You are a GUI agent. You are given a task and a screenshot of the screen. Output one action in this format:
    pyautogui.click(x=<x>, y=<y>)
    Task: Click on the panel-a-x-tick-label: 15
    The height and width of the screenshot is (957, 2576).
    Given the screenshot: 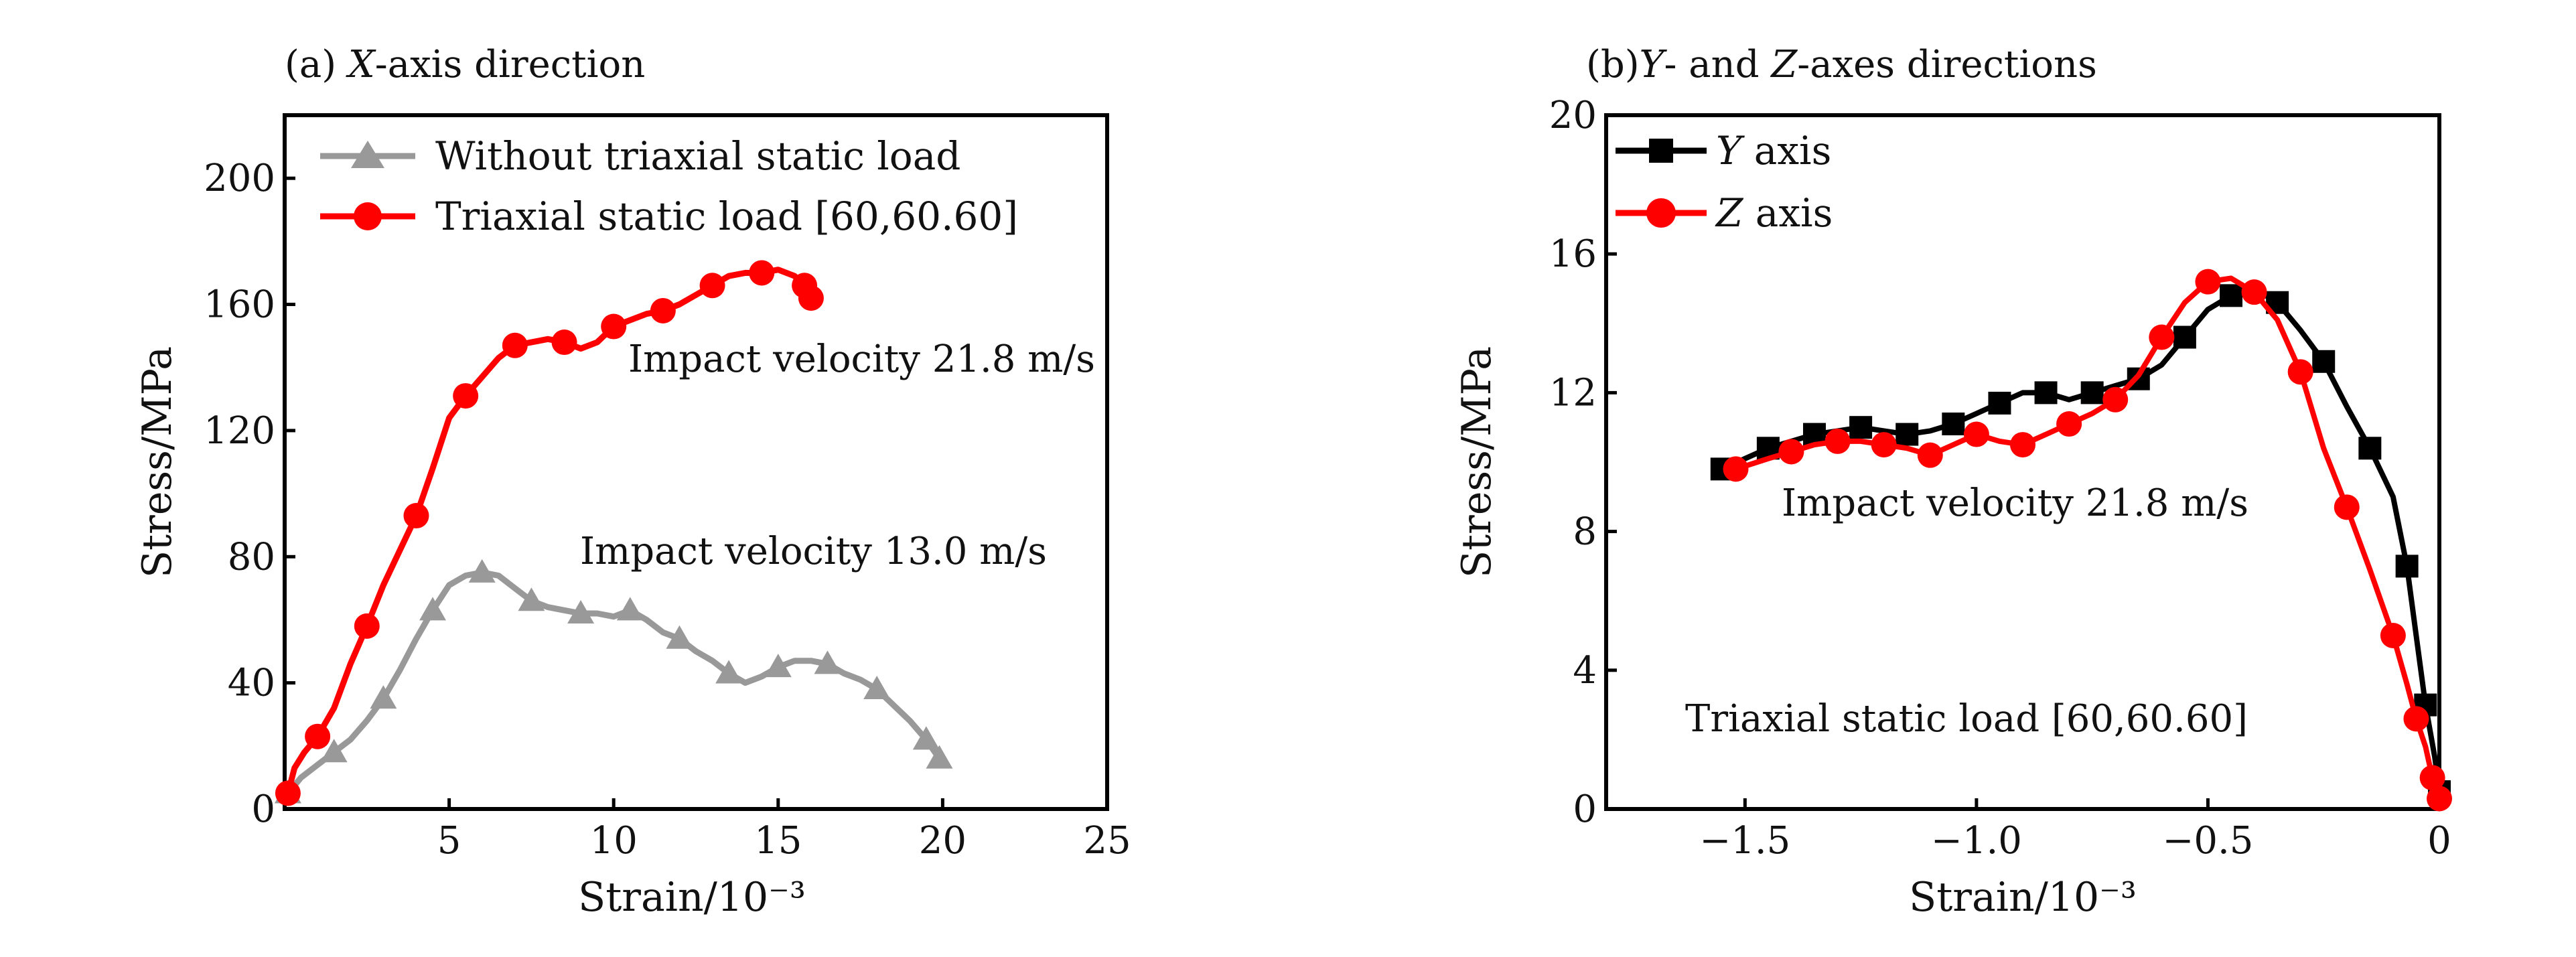 What is the action you would take?
    pyautogui.click(x=778, y=841)
    